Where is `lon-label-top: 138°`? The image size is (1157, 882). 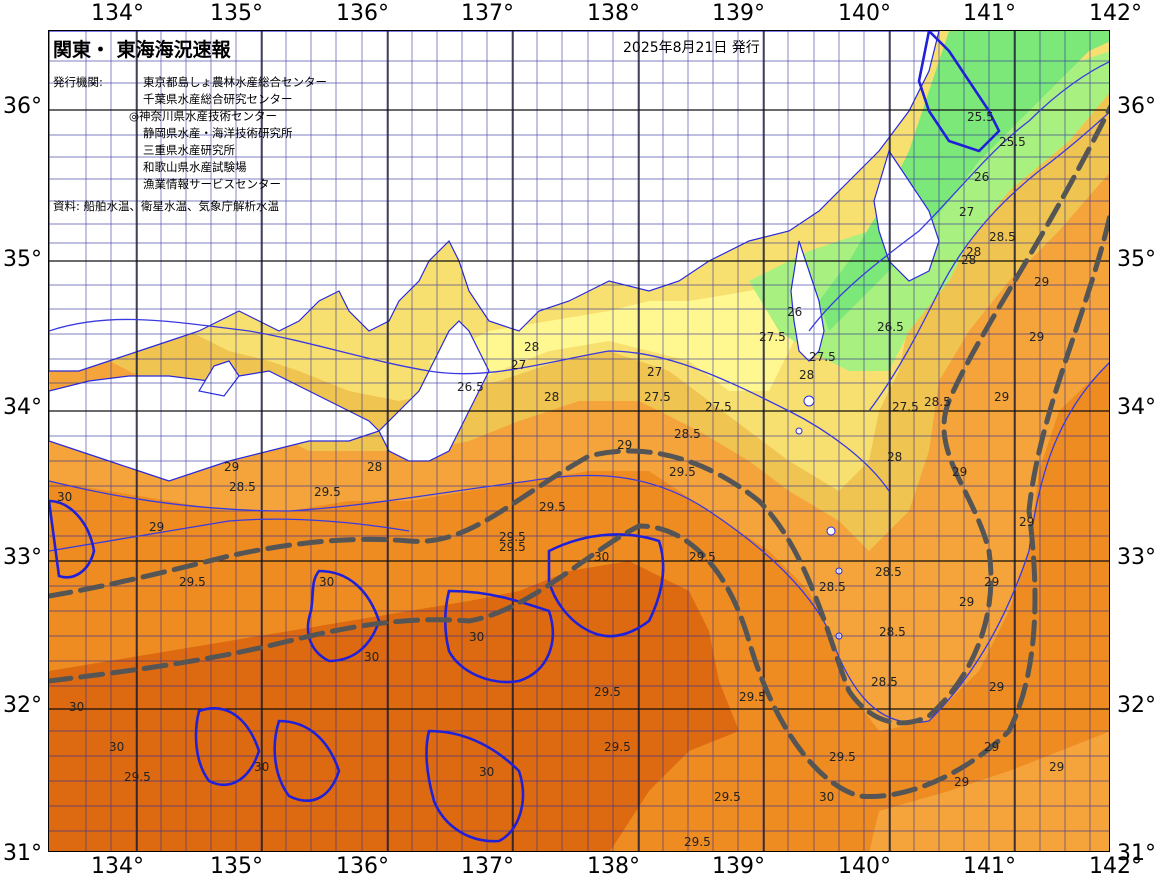 lon-label-top: 138° is located at coordinates (613, 13).